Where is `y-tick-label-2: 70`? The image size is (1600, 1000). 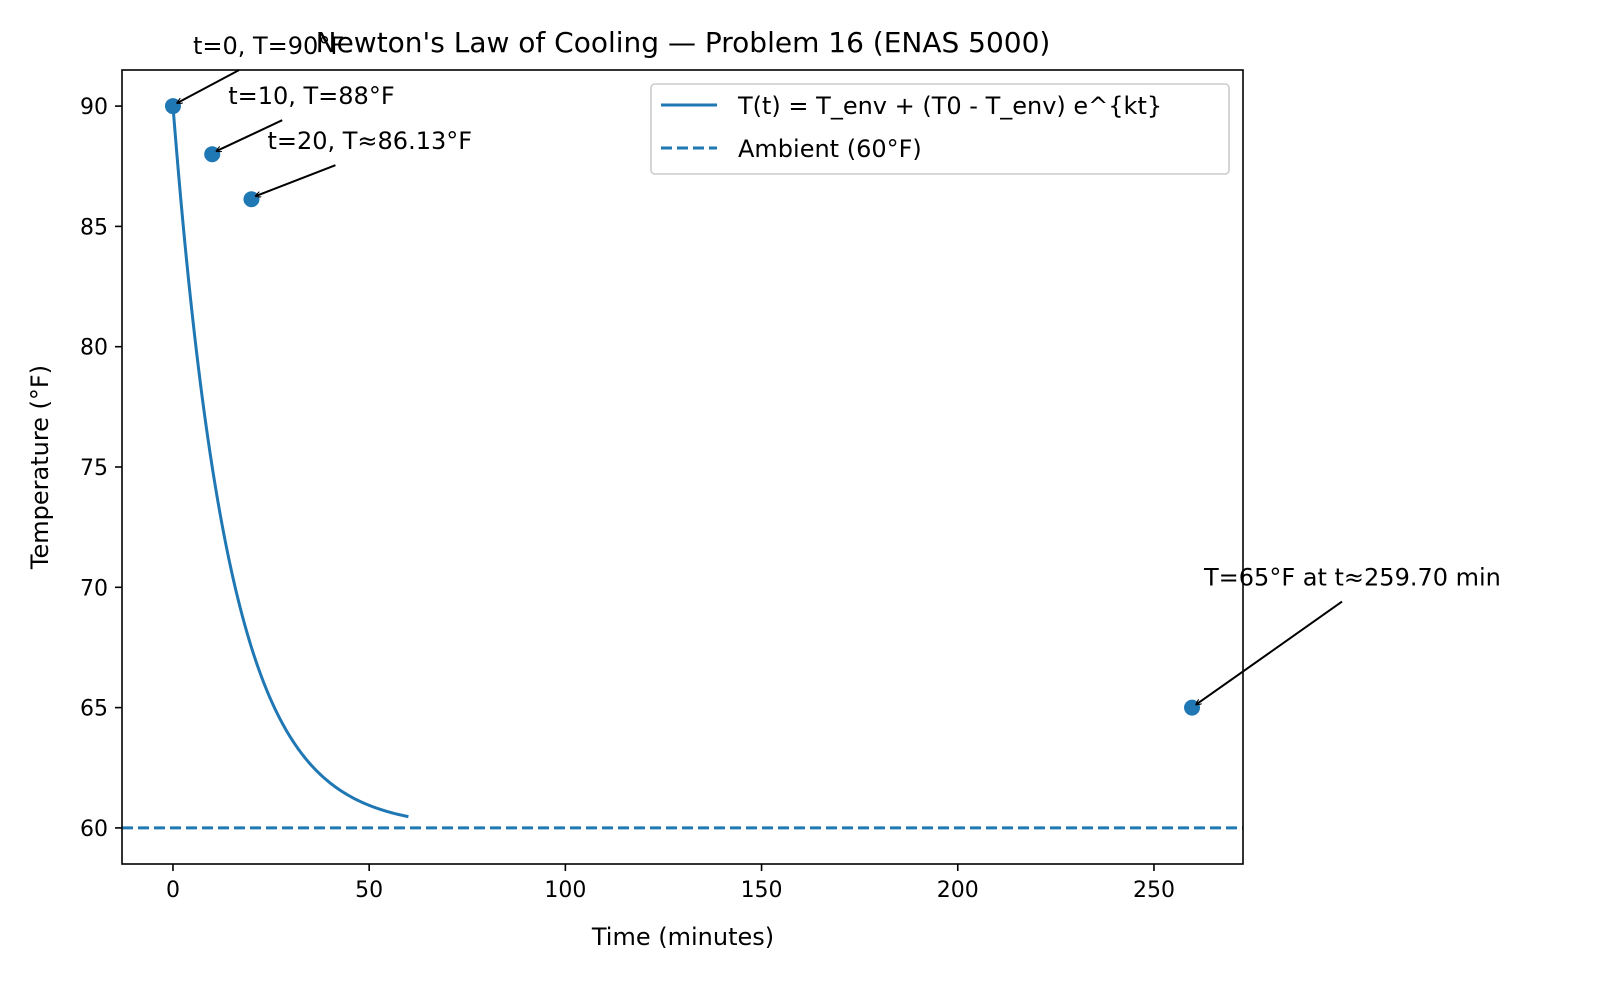 y-tick-label-2: 70 is located at coordinates (94, 588).